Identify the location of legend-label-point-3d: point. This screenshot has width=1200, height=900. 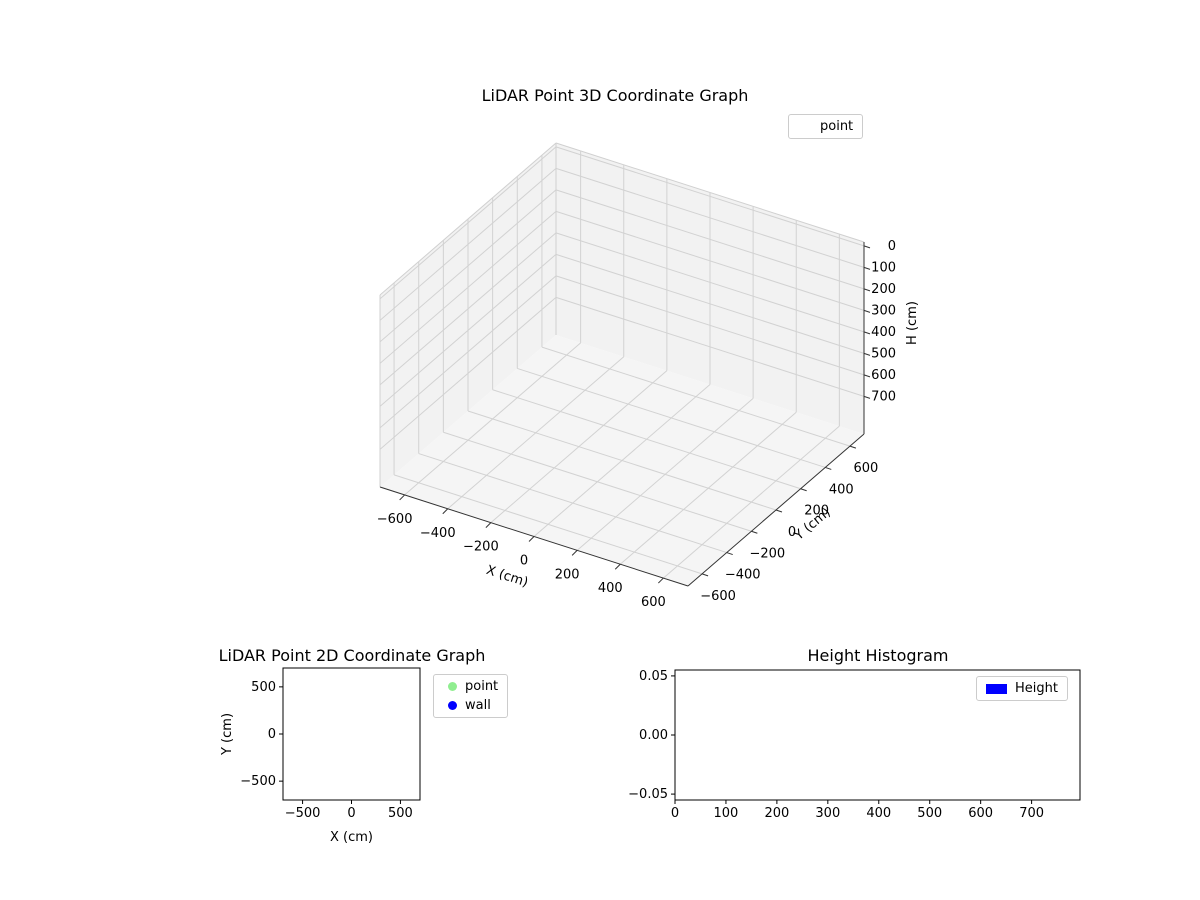
(837, 126).